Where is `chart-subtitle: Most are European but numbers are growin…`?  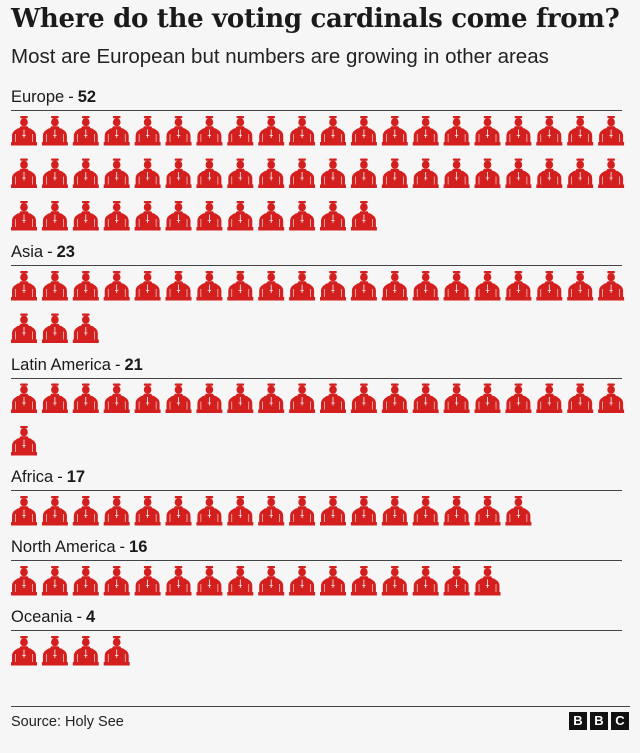 chart-subtitle: Most are European but numbers are growin… is located at coordinates (280, 56).